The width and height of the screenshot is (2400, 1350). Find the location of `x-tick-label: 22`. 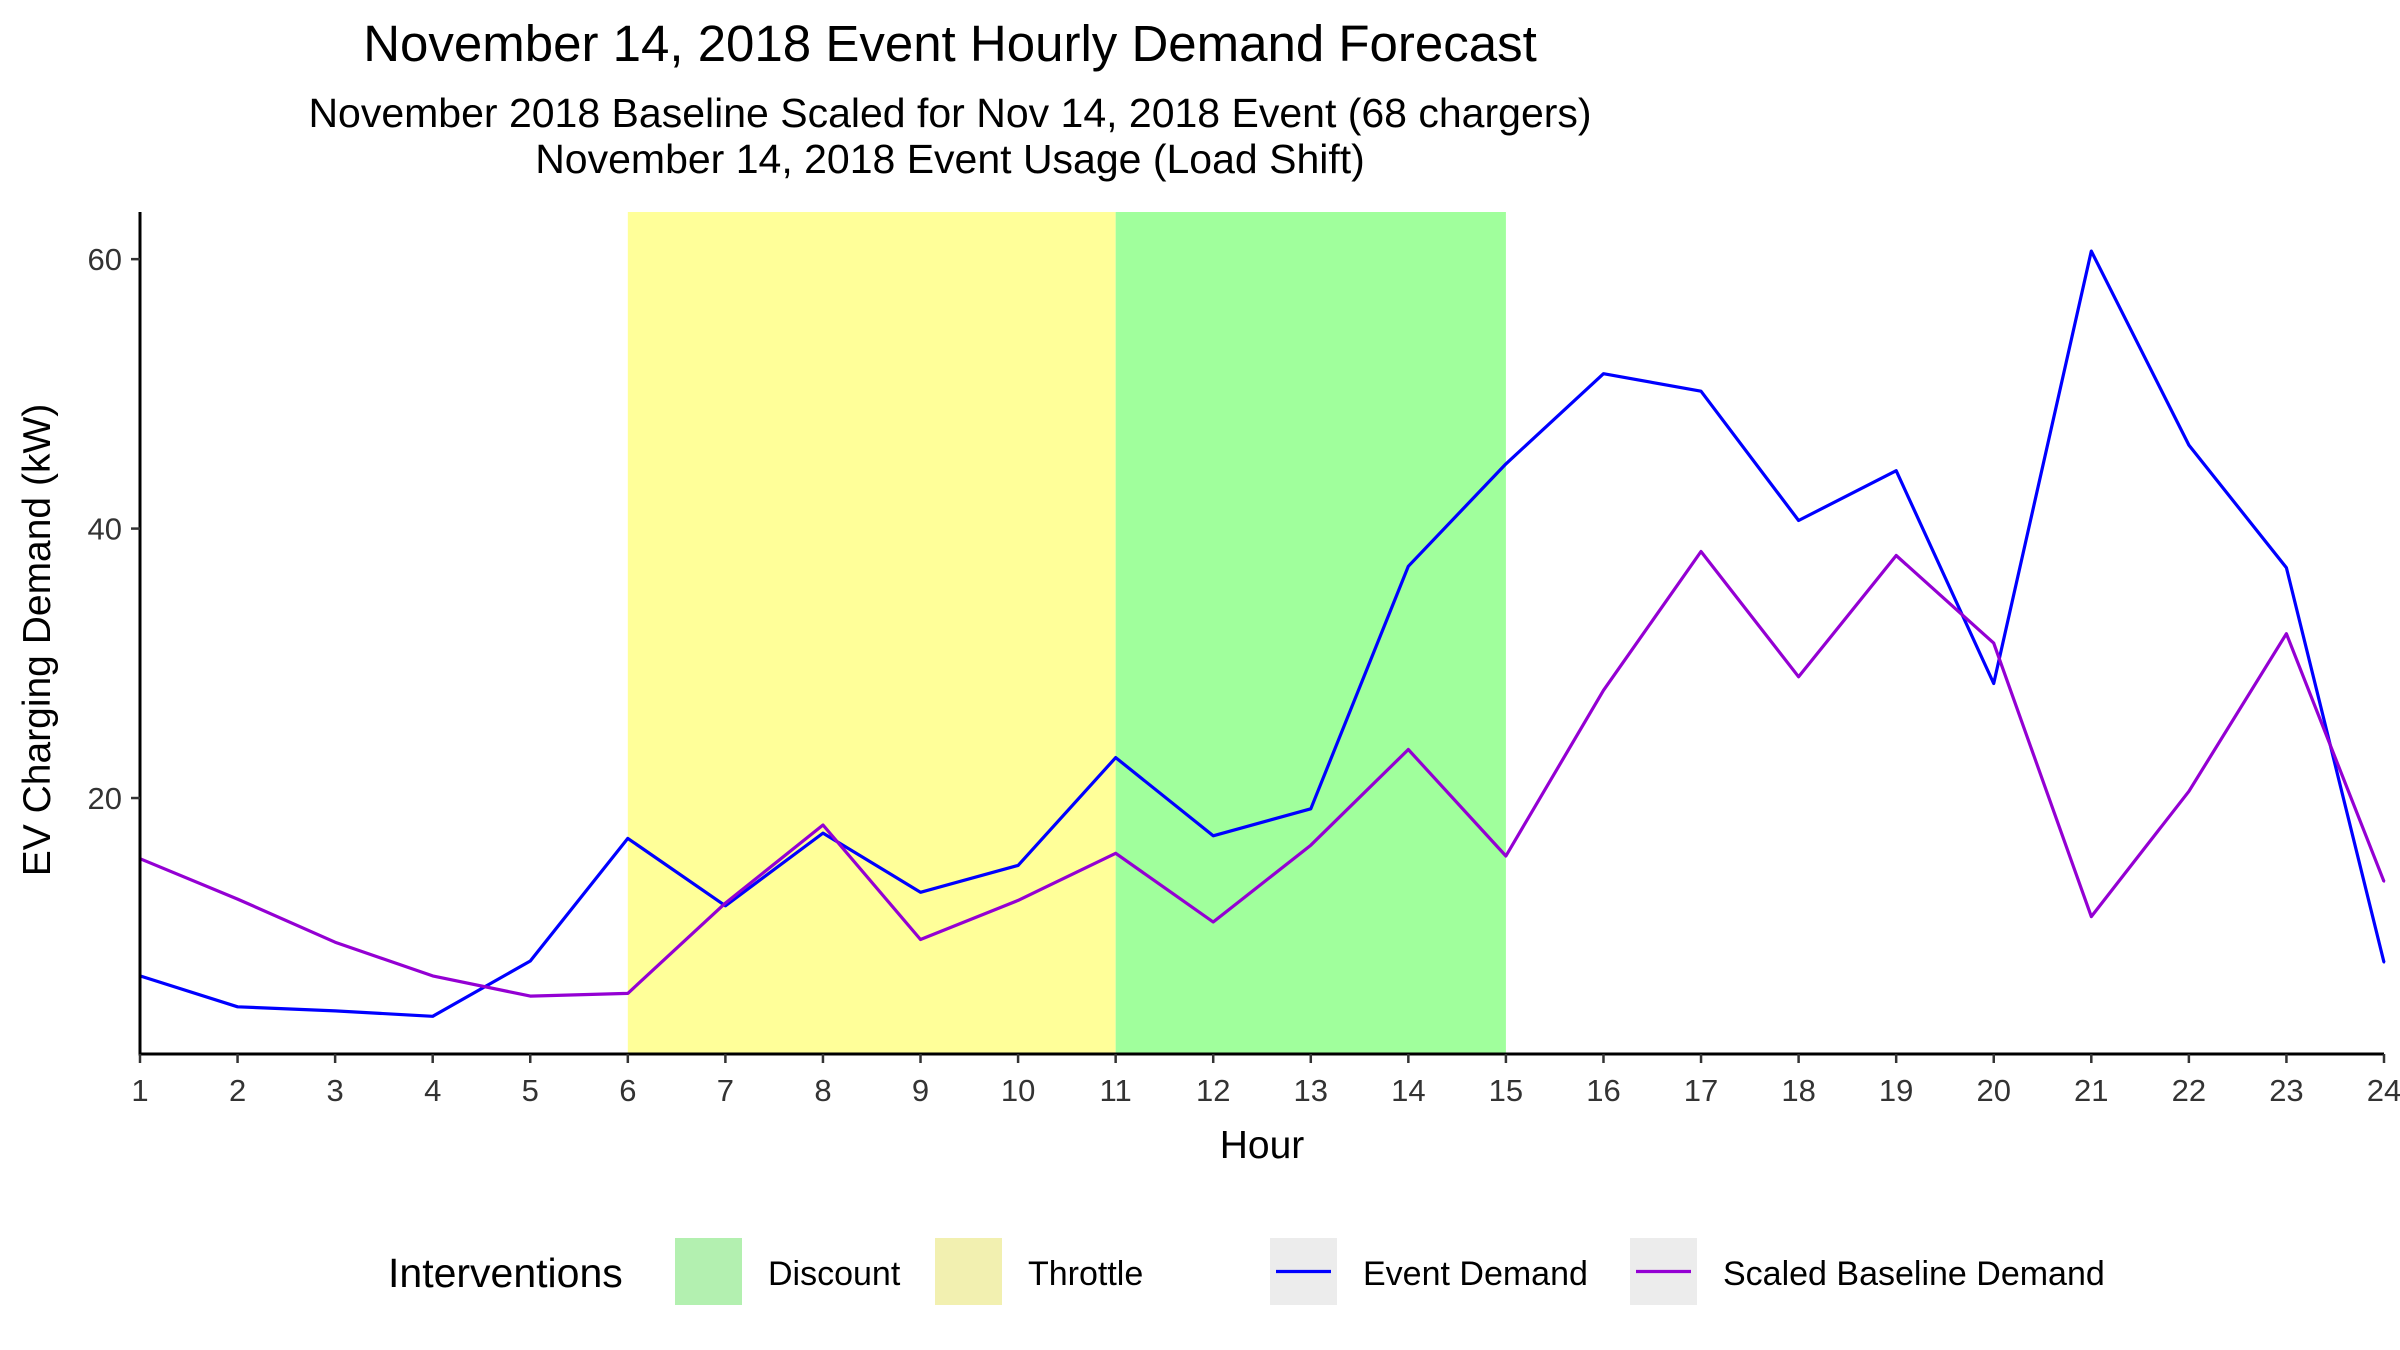

x-tick-label: 22 is located at coordinates (2189, 1090).